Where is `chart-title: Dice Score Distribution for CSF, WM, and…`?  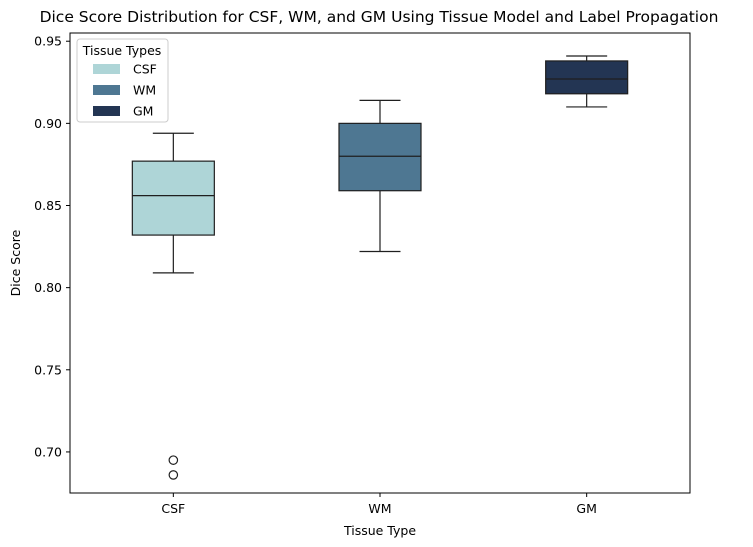 chart-title: Dice Score Distribution for CSF, WM, and… is located at coordinates (379, 17).